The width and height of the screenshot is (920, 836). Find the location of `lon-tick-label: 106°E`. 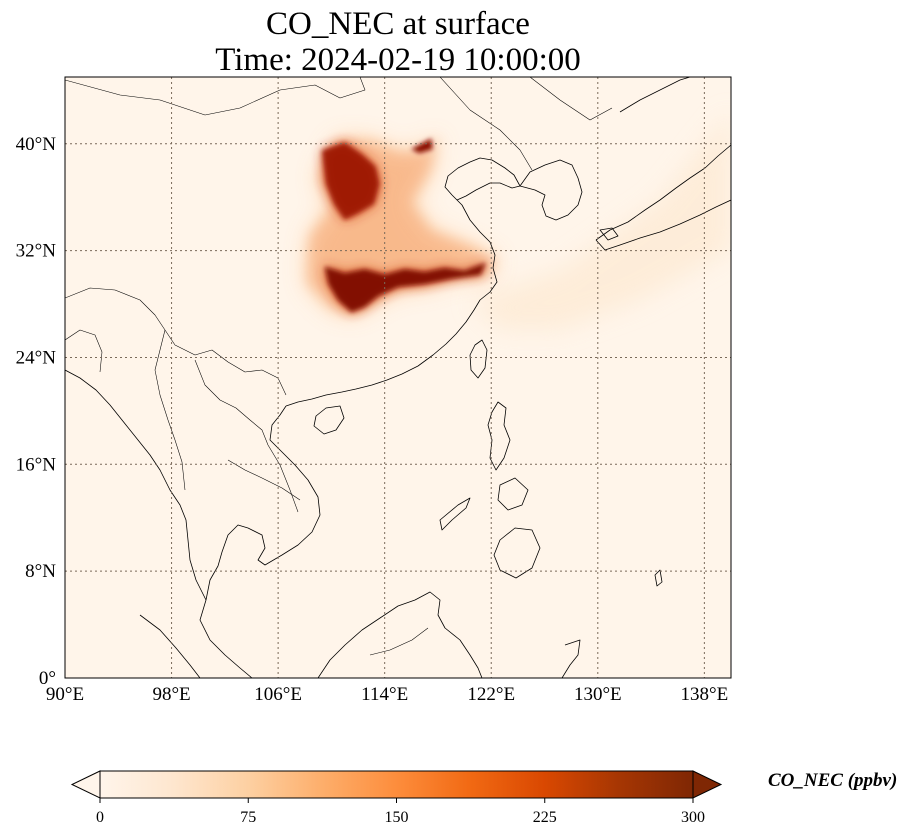

lon-tick-label: 106°E is located at coordinates (278, 694).